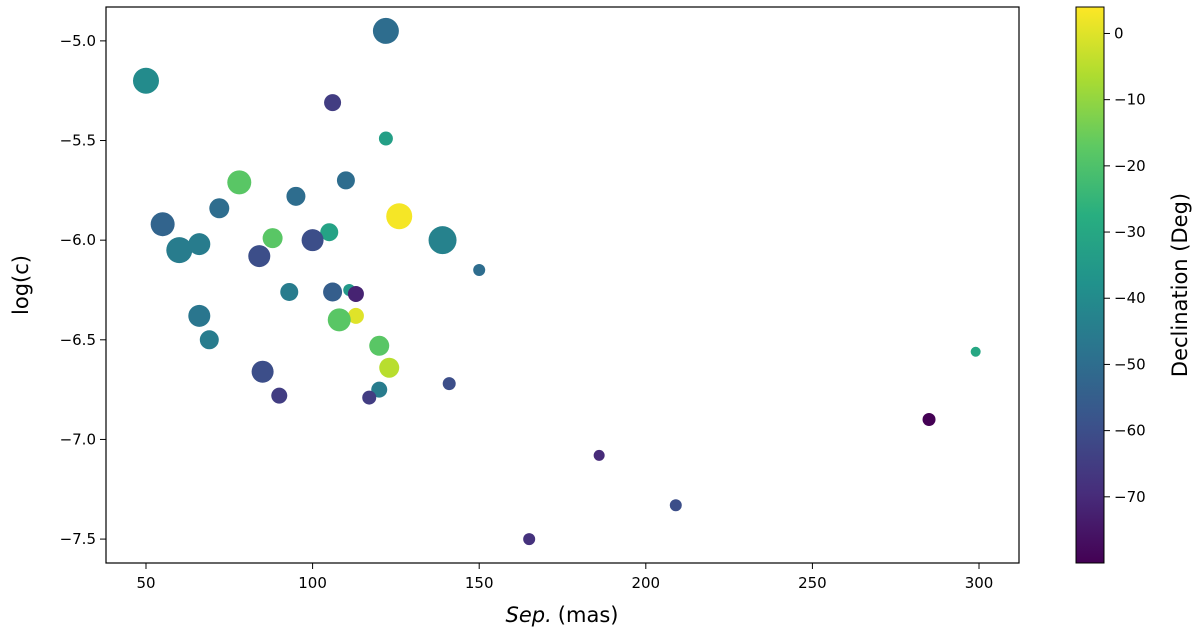 The image size is (1200, 635). What do you see at coordinates (1180, 285) in the screenshot?
I see `colorbar-label: Declination (Deg)` at bounding box center [1180, 285].